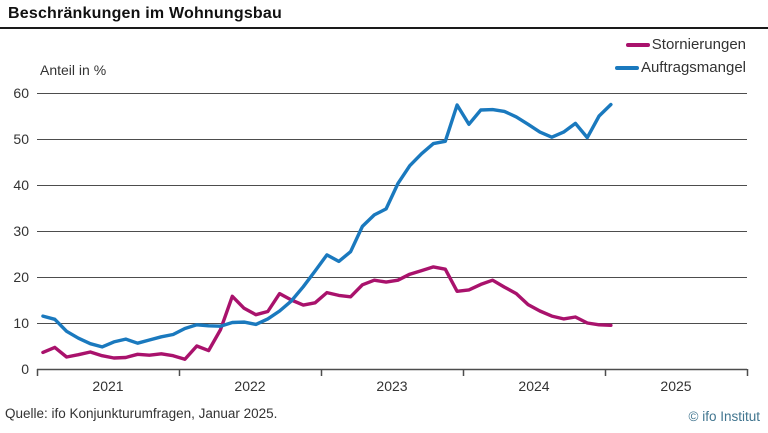 Image resolution: width=768 pixels, height=433 pixels. Describe the element at coordinates (25, 369) in the screenshot. I see `y-tick-label: 0` at that location.